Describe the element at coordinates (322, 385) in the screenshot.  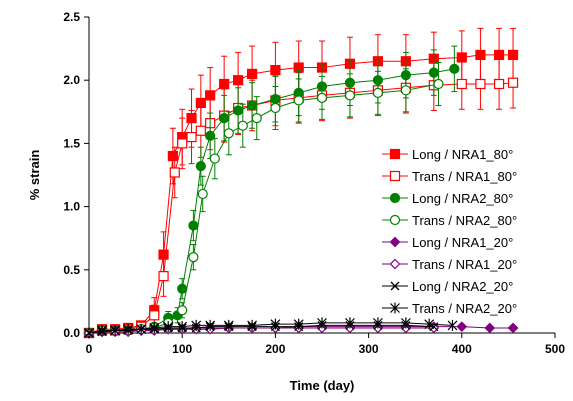
I see `x-axis-title: Time (day)` at that location.